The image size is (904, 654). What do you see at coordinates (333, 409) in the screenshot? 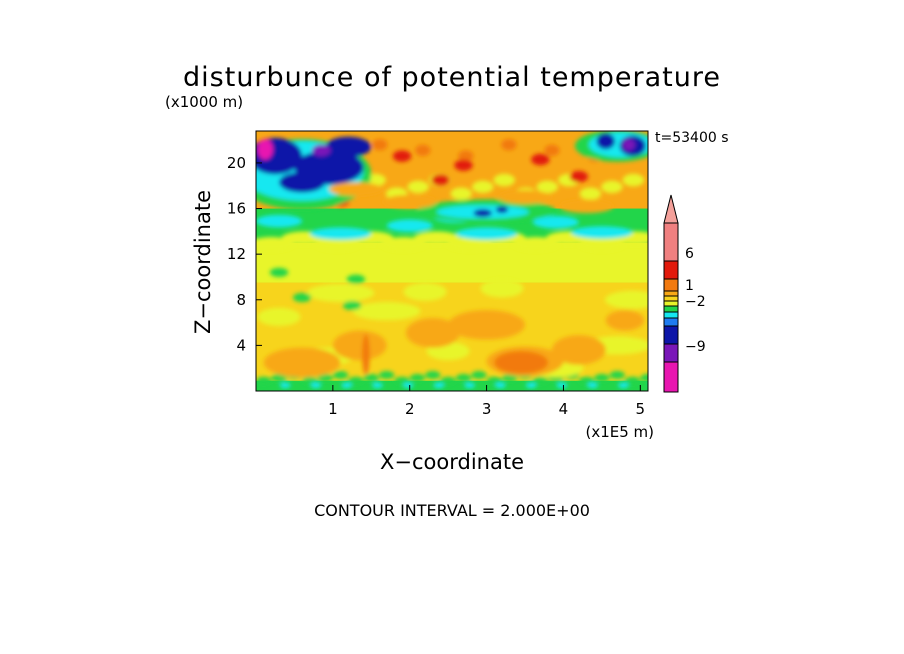
I see `x-tick-label: 1` at bounding box center [333, 409].